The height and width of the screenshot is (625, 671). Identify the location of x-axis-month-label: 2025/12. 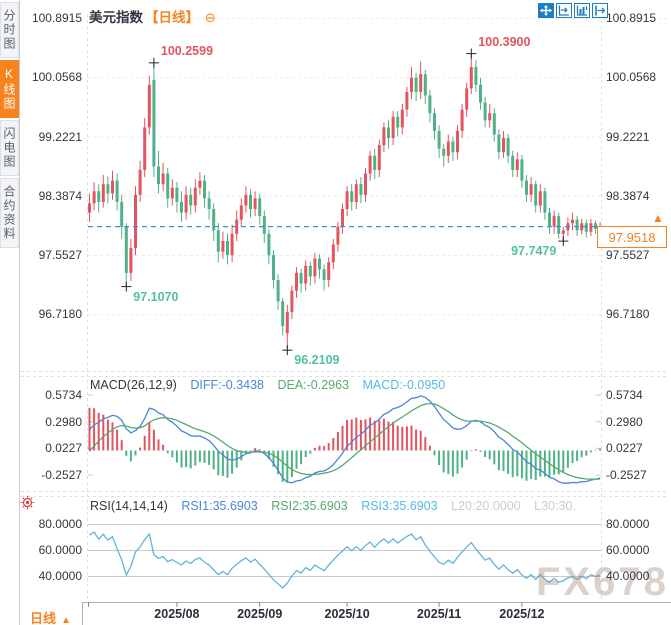
(522, 614).